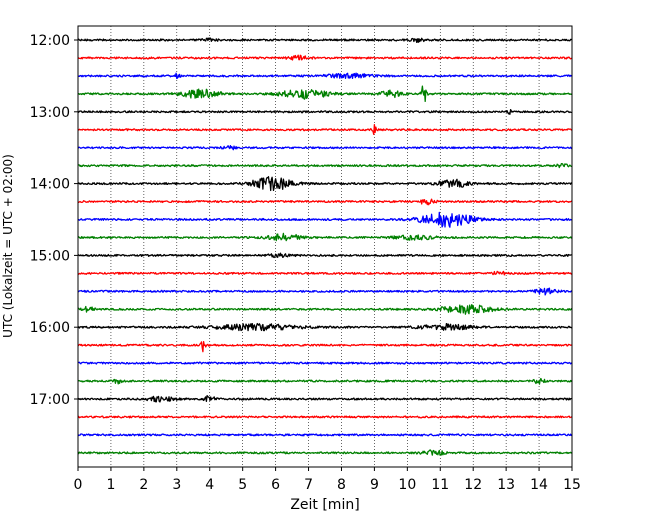 The width and height of the screenshot is (650, 520). What do you see at coordinates (50, 113) in the screenshot?
I see `y-tick-label: 13:00` at bounding box center [50, 113].